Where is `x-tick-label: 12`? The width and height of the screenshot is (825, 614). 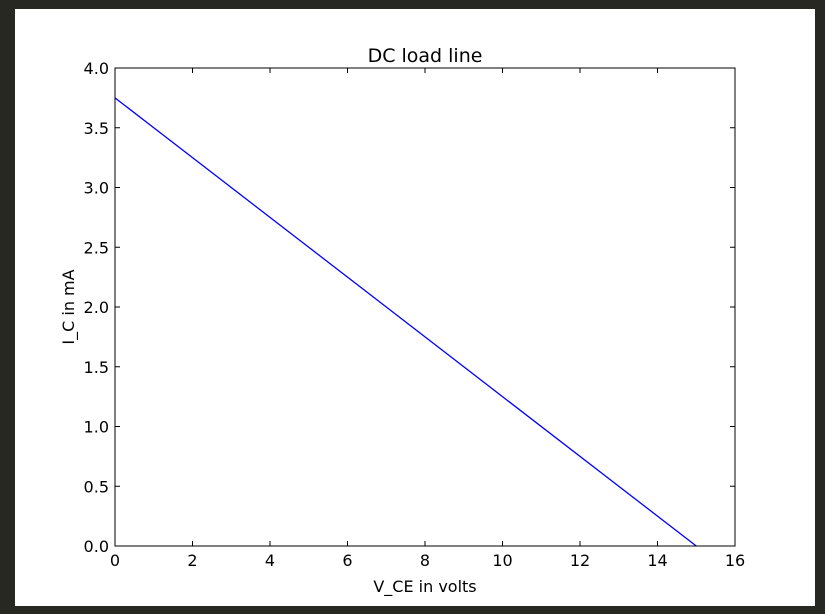
x-tick-label: 12 is located at coordinates (580, 560).